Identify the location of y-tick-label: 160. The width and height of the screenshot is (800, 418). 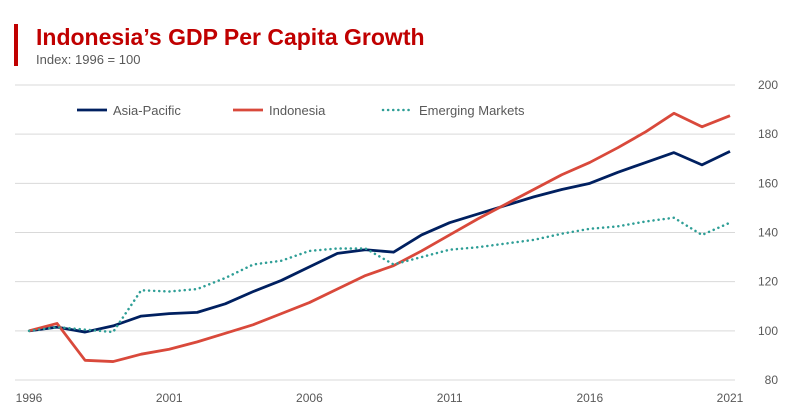
(768, 183).